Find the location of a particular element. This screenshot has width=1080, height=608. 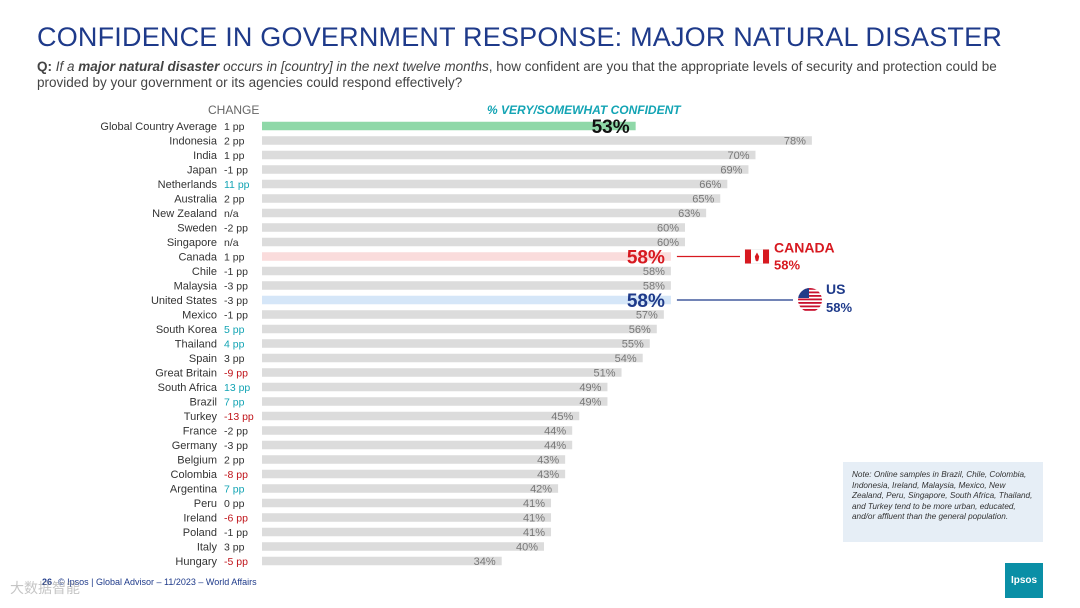

change-value: 3 pp is located at coordinates (234, 548).